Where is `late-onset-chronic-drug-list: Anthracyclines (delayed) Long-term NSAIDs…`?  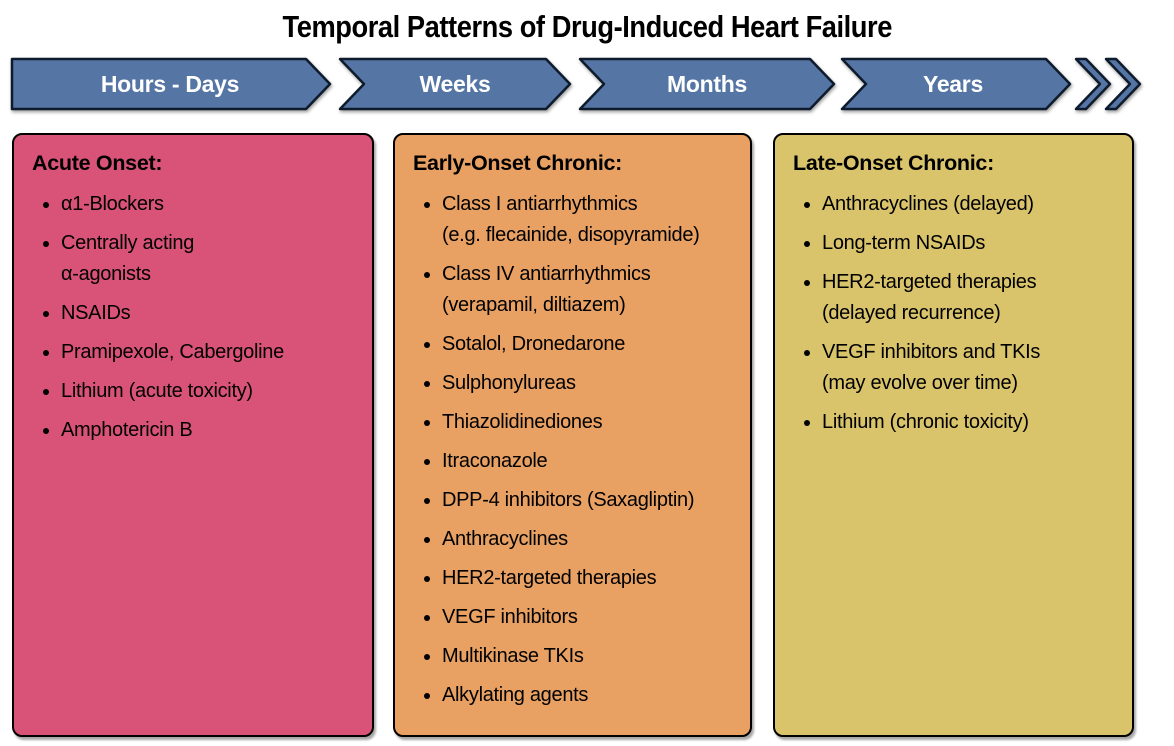 late-onset-chronic-drug-list: Anthracyclines (delayed) Long-term NSAIDs… is located at coordinates (954, 313).